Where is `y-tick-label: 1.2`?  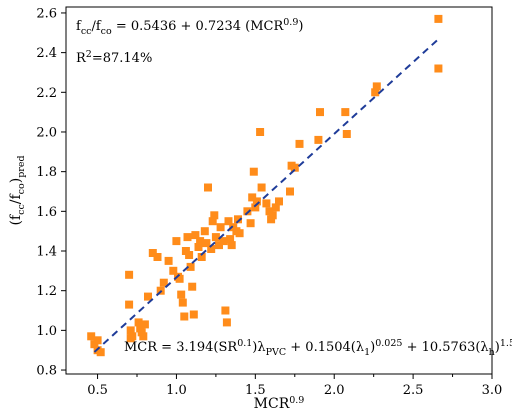
y-tick-label: 1.2 is located at coordinates (46, 291).